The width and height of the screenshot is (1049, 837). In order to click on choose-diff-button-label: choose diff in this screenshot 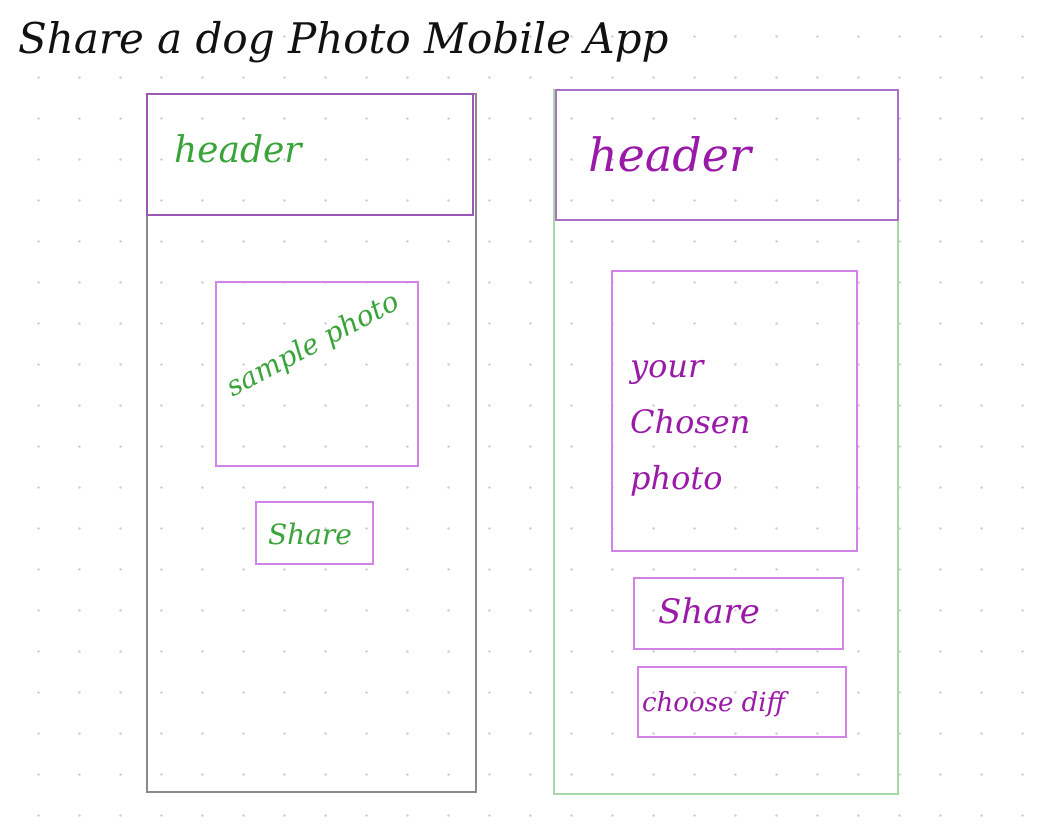, I will do `click(713, 703)`.